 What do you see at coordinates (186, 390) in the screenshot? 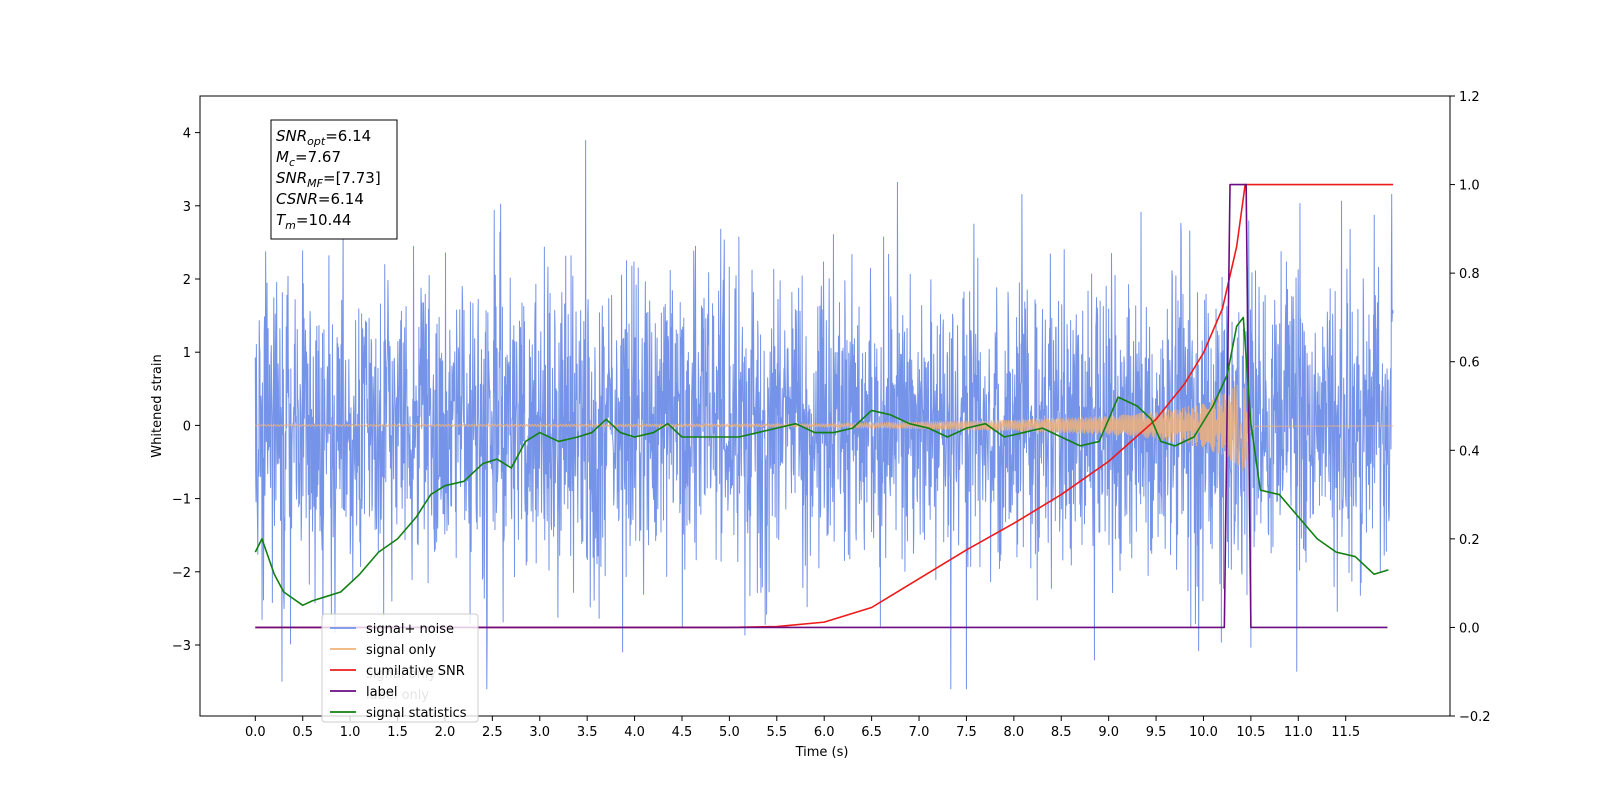
I see `y-axis-left: −3 −2 −1 0 1 2 3 4` at bounding box center [186, 390].